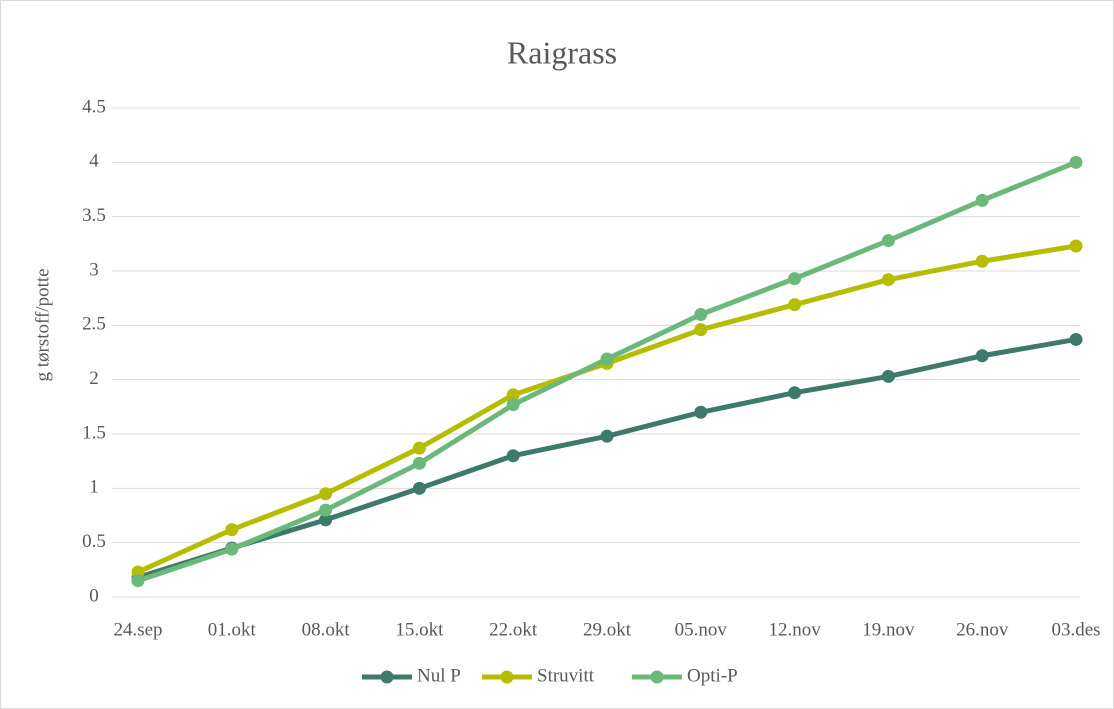 The image size is (1114, 709). What do you see at coordinates (94, 432) in the screenshot?
I see `y-tick-label: 1.5` at bounding box center [94, 432].